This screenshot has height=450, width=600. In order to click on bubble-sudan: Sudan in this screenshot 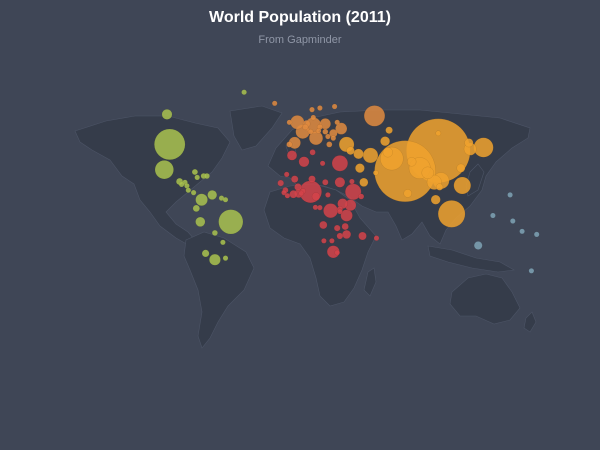, I will do `click(340, 182)`.